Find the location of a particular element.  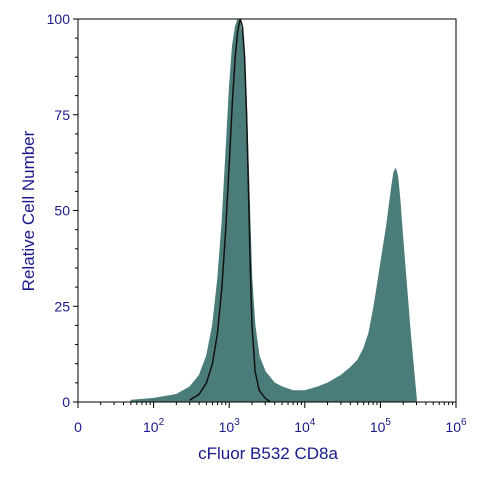

y-tick-label: 50 is located at coordinates (62, 211).